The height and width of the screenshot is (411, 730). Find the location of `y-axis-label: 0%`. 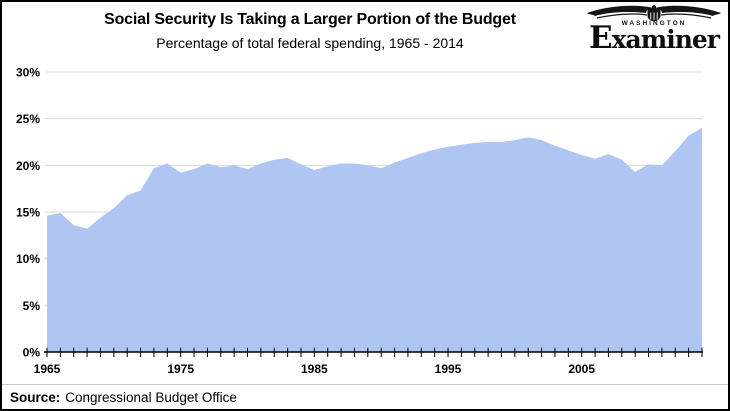

y-axis-label: 0% is located at coordinates (32, 353).